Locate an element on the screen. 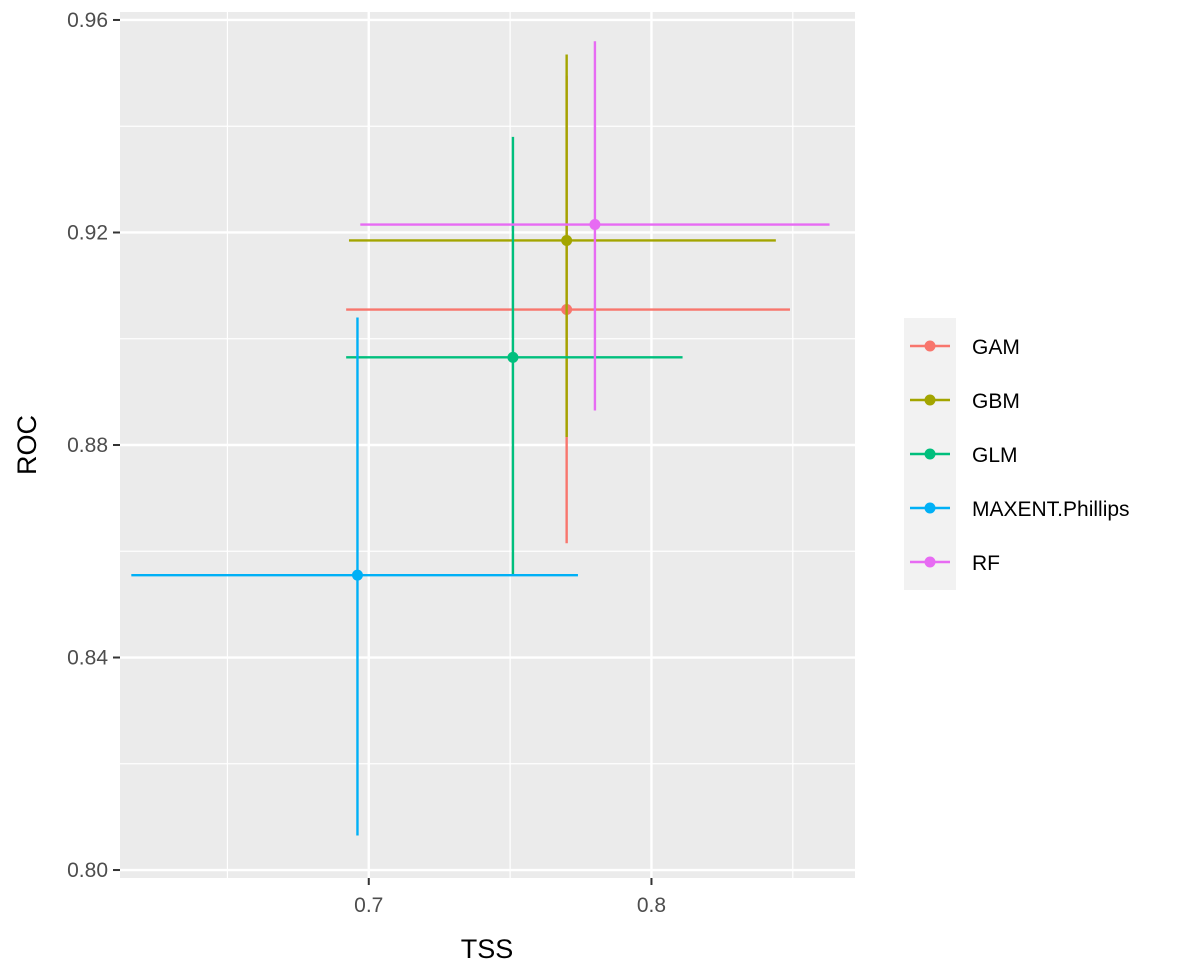 The height and width of the screenshot is (962, 1192). series-glm is located at coordinates (514, 356).